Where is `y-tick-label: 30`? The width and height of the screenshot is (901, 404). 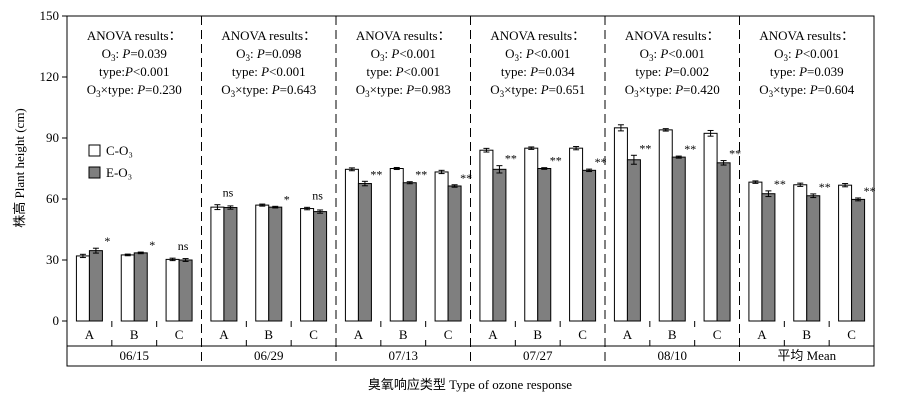
y-tick-label: 30 is located at coordinates (52, 259).